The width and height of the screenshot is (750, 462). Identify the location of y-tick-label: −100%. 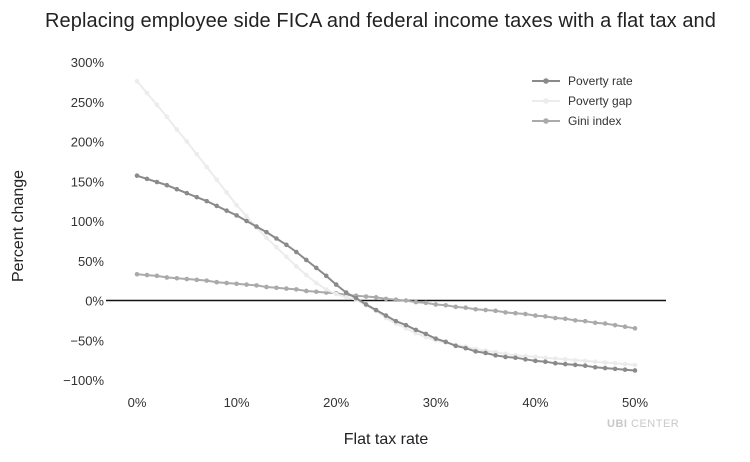
(83, 380).